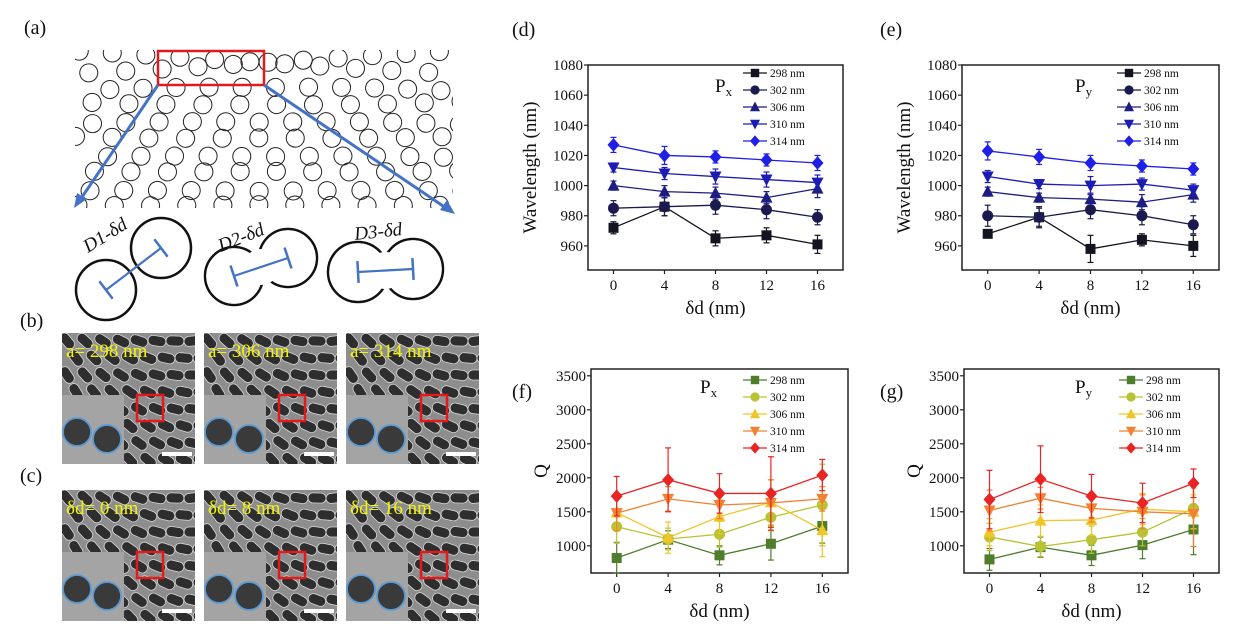  What do you see at coordinates (942, 66) in the screenshot?
I see `y-tick-label: 1080` at bounding box center [942, 66].